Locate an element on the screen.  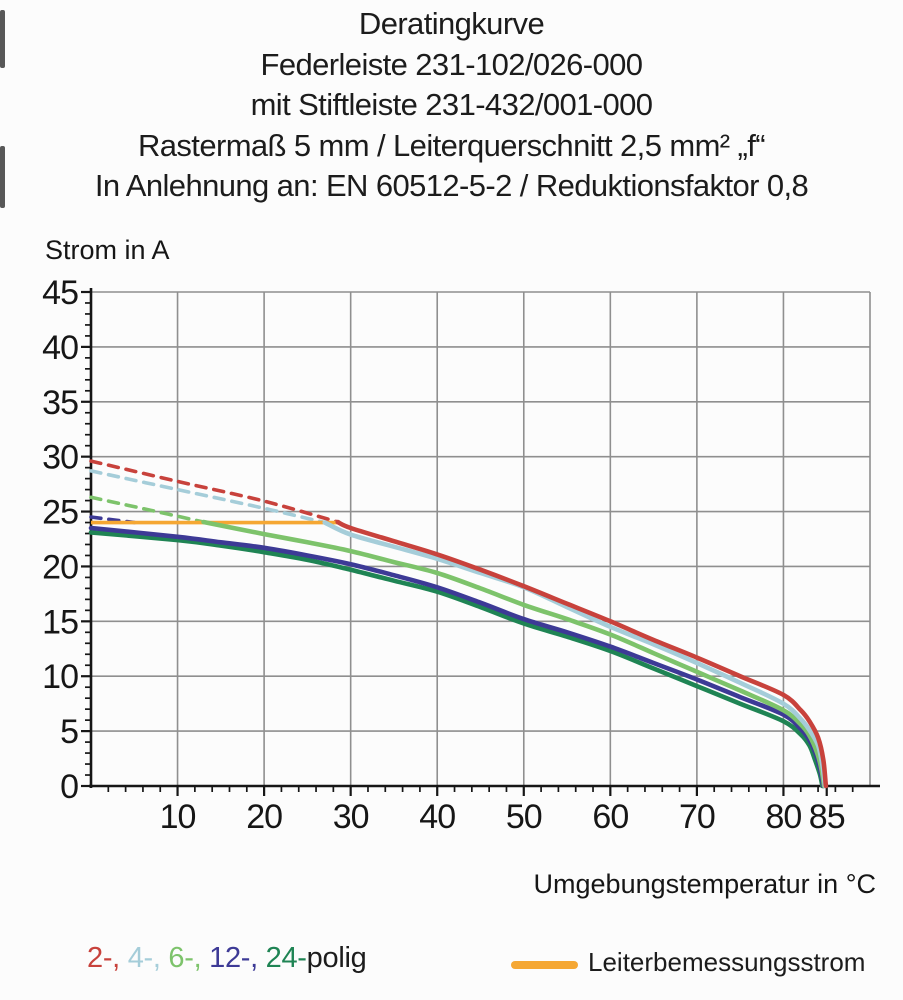
pole-legend-segment: 24- is located at coordinates (286, 958).